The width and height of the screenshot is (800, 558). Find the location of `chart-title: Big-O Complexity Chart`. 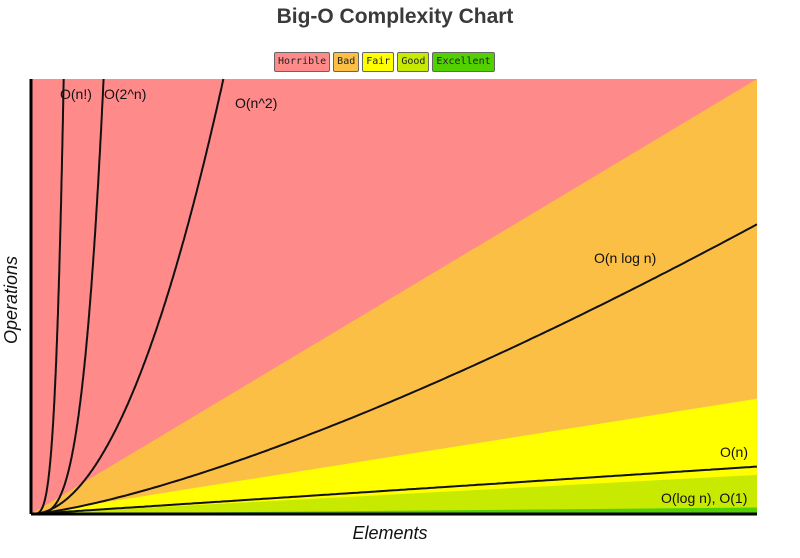

chart-title: Big-O Complexity Chart is located at coordinates (395, 16).